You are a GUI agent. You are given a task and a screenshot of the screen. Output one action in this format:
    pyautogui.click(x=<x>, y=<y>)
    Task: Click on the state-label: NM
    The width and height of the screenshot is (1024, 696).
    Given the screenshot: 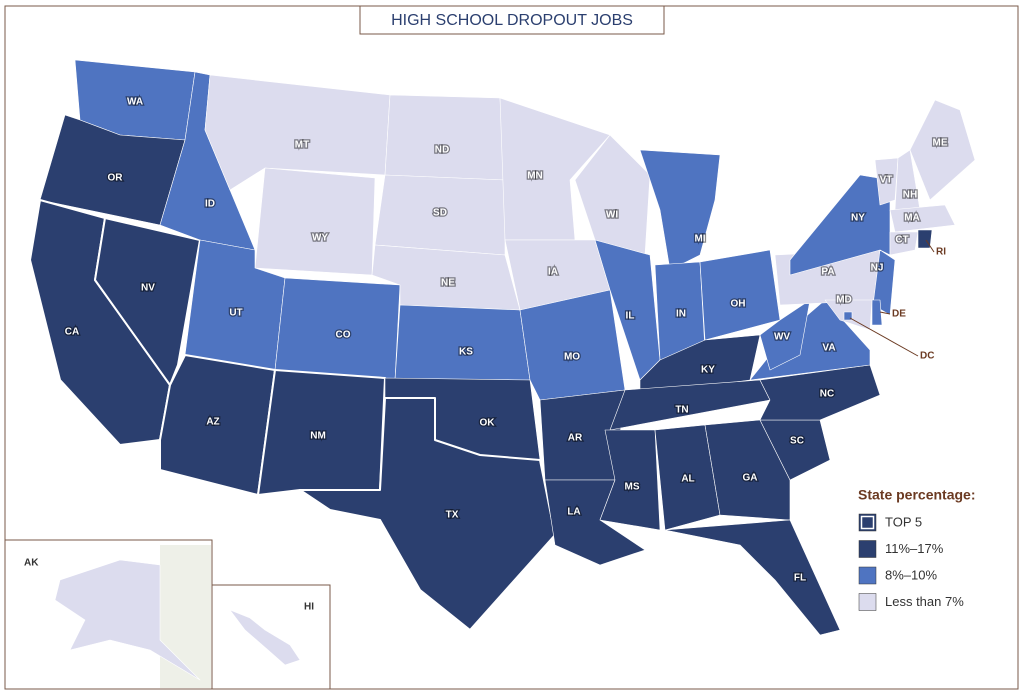 What is the action you would take?
    pyautogui.click(x=318, y=436)
    